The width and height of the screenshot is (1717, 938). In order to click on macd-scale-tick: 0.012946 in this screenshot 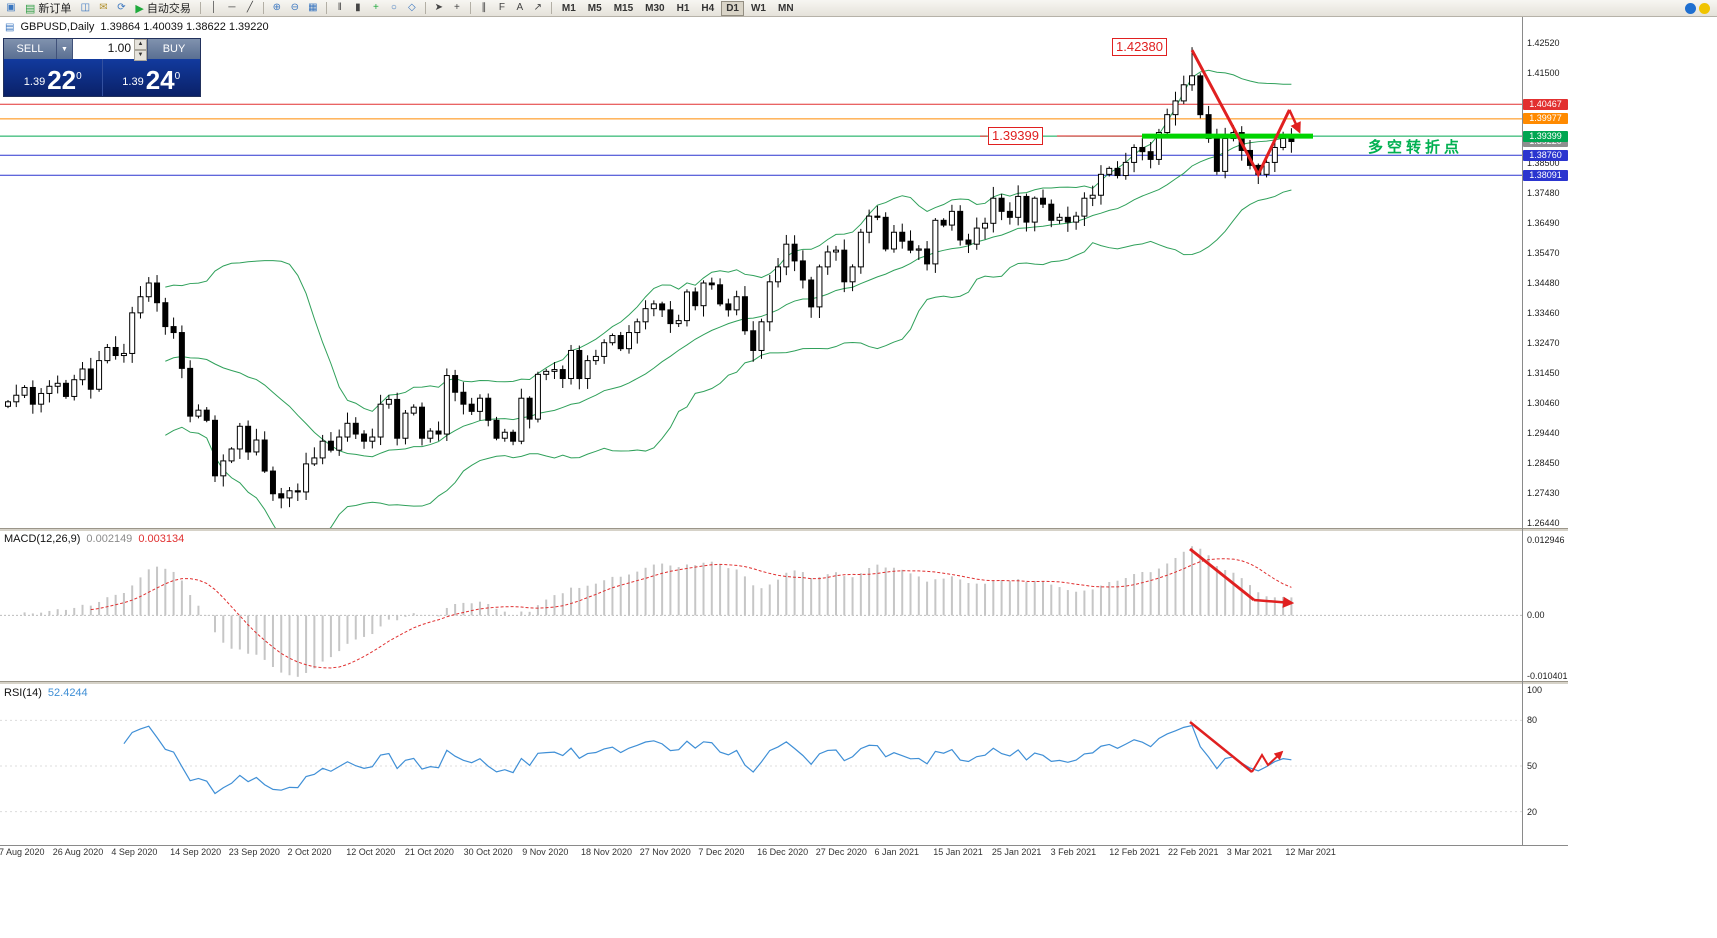, I will do `click(1546, 540)`.